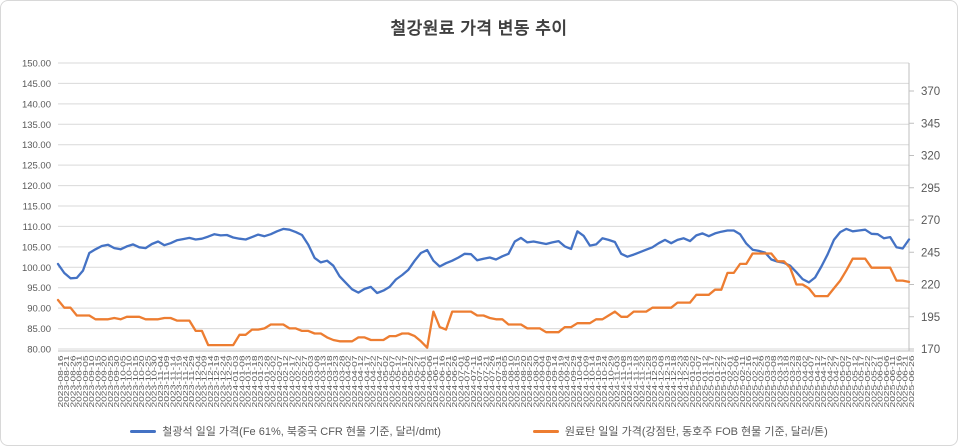 This screenshot has width=960, height=448. Describe the element at coordinates (643, 381) in the screenshot. I see `svg-text: 2024-11-23` at that location.